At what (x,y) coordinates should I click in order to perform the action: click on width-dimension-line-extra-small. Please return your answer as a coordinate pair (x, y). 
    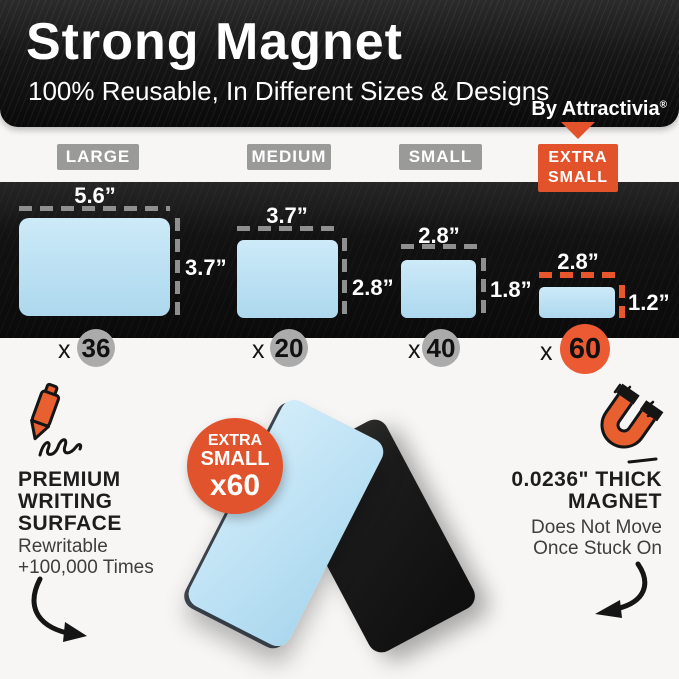
    Looking at the image, I should click on (578, 275).